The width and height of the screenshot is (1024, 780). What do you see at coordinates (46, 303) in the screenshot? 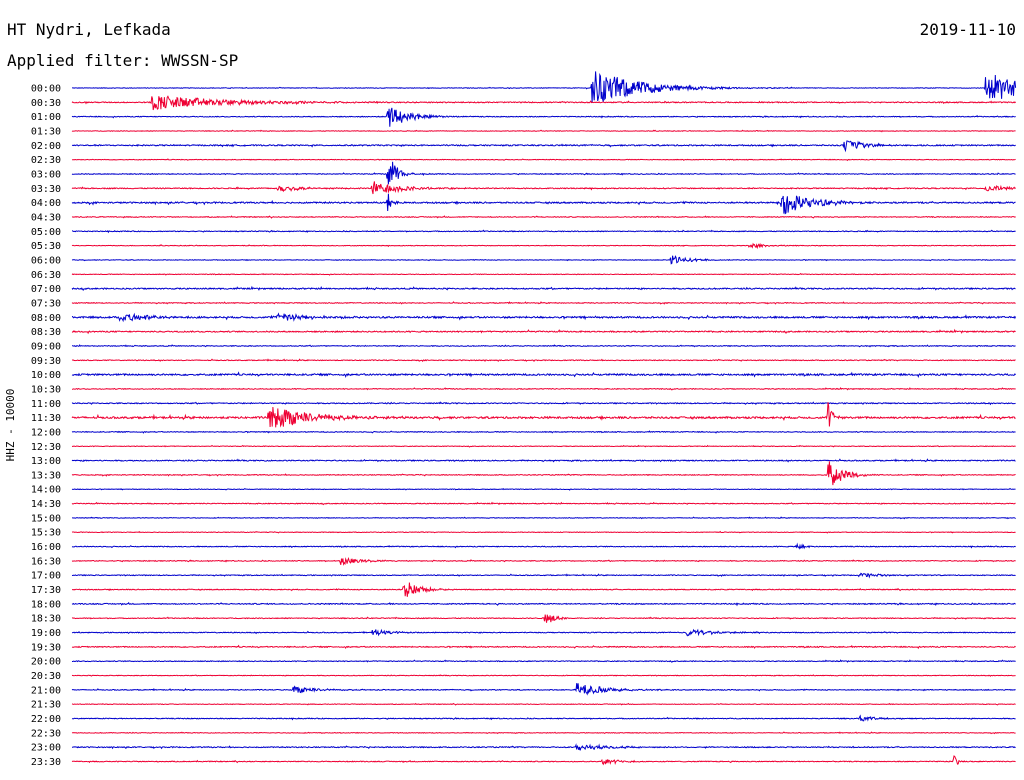
I see `row-time-label: 07:30` at bounding box center [46, 303].